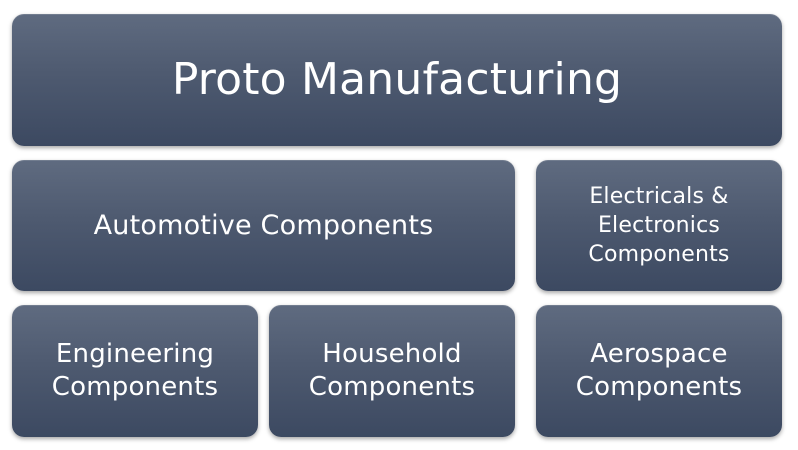 The height and width of the screenshot is (450, 798). I want to click on electricals-electronics-components-tile: Electricals & Electronics Components, so click(659, 225).